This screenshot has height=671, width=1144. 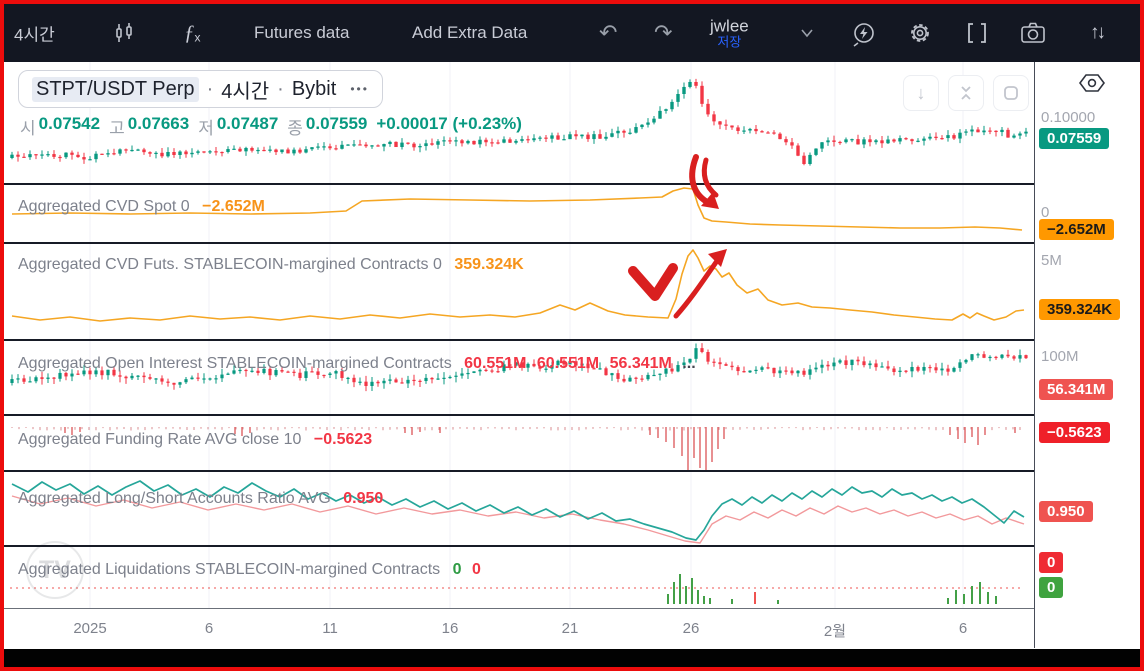 I want to click on gear-icon, so click(x=920, y=33).